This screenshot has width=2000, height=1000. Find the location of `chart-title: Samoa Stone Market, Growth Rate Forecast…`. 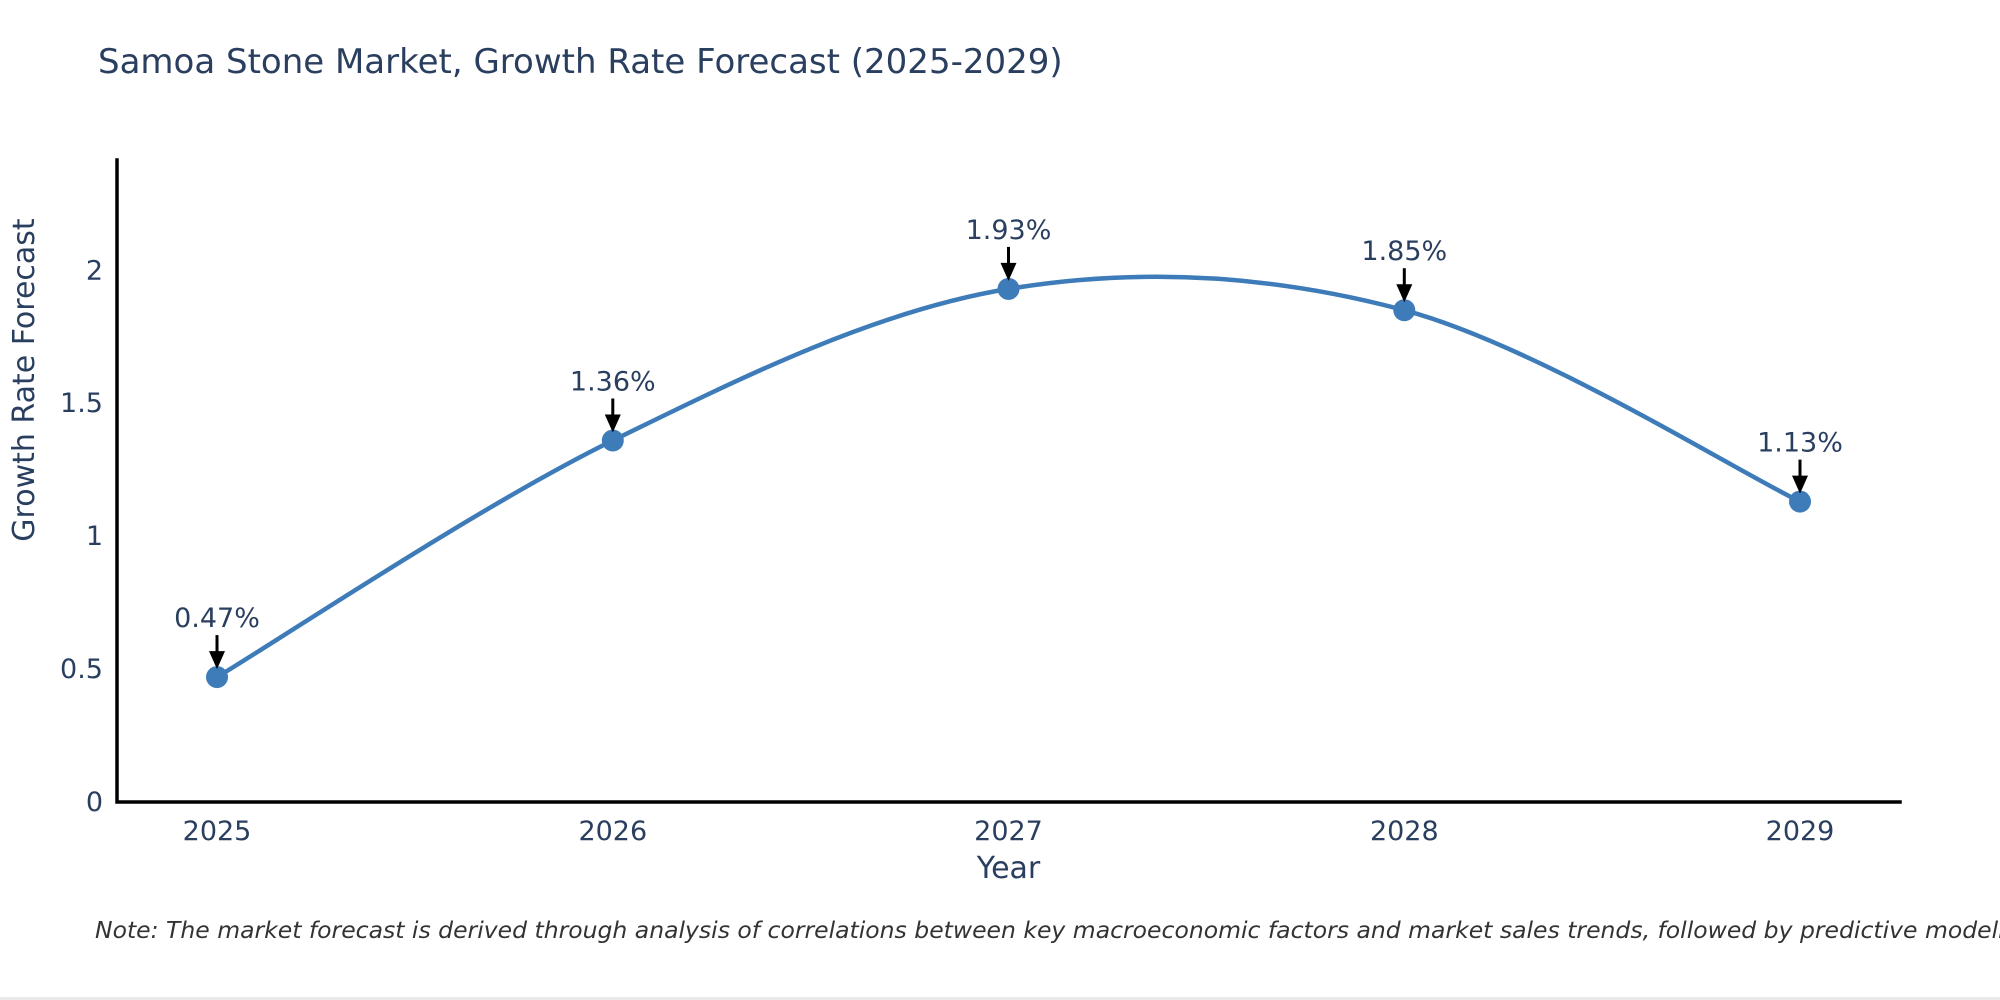

chart-title: Samoa Stone Market, Growth Rate Forecast… is located at coordinates (580, 62).